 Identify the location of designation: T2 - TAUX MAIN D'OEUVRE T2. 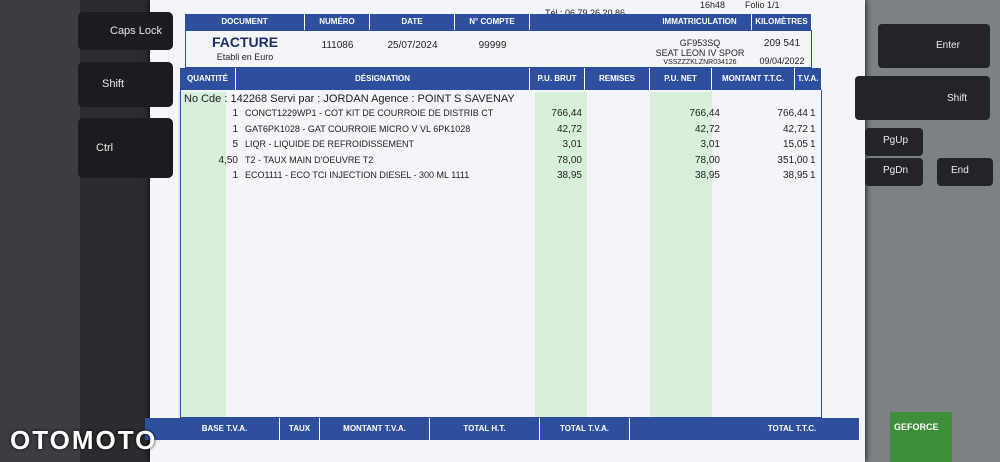
(309, 159).